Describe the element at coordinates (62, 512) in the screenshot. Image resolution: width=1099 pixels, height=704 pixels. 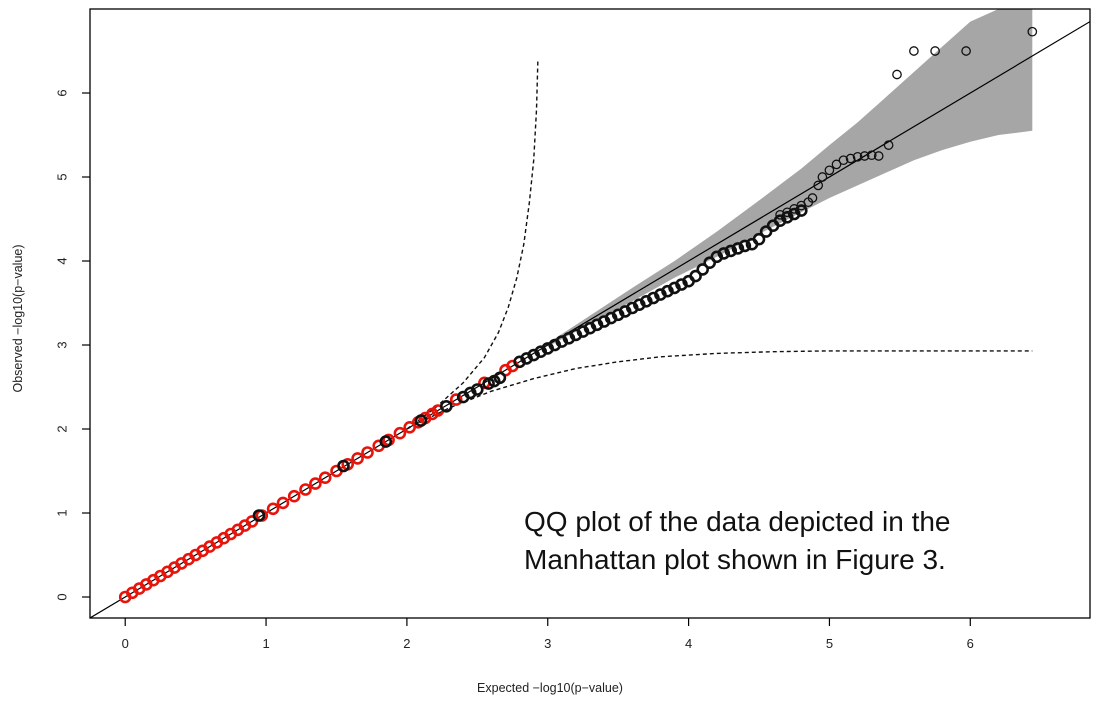
I see `y-tick-label: 1` at that location.